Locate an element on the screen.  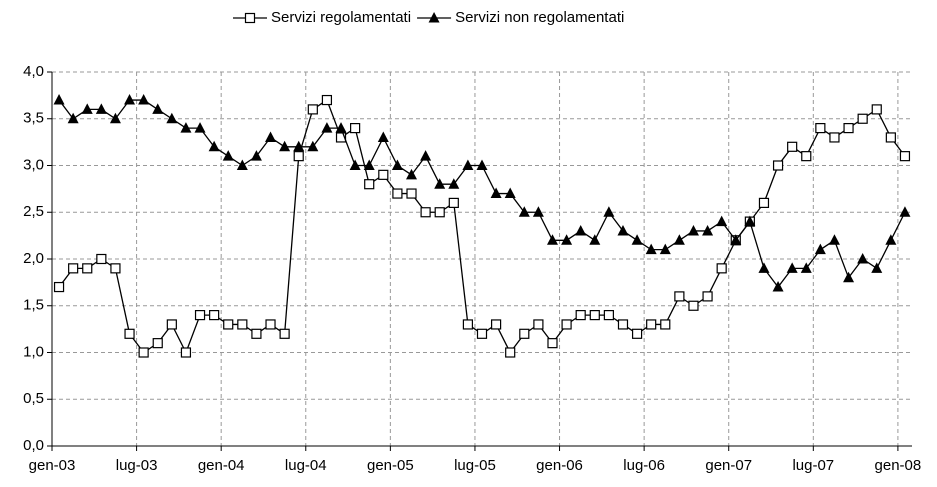
x-tick-label: gen-08 is located at coordinates (898, 465).